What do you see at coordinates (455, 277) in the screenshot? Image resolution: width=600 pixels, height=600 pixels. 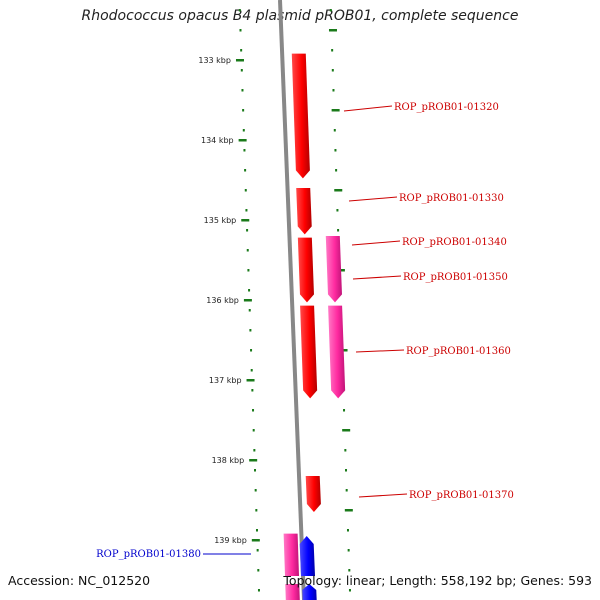 I see `gene-label: ROP_pROB01-01350` at bounding box center [455, 277].